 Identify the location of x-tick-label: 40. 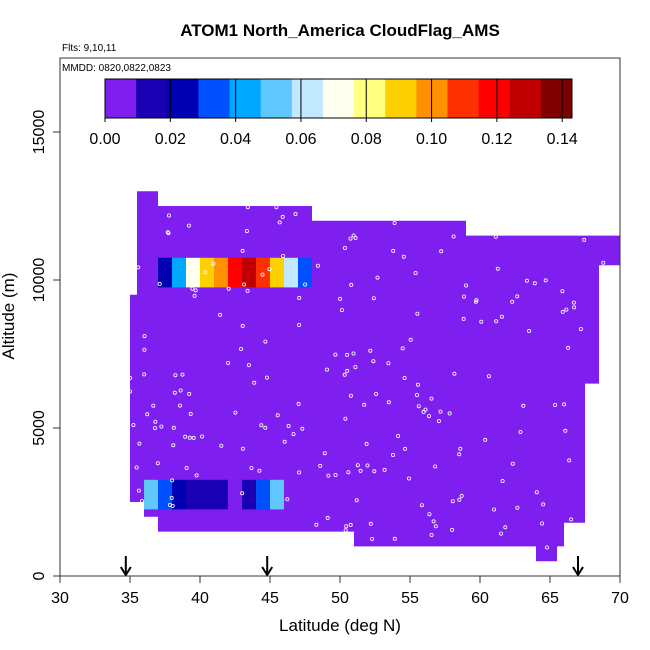
(200, 598).